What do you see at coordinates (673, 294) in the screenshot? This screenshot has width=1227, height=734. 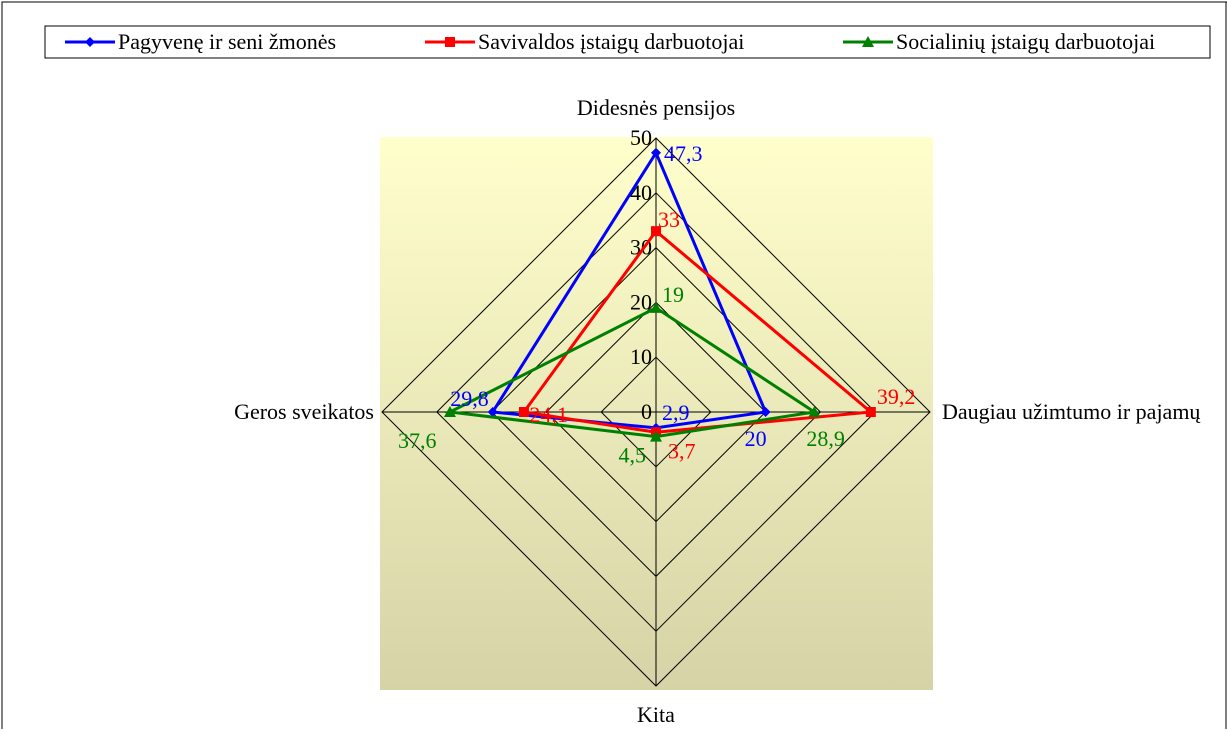 I see `data-label: 19` at bounding box center [673, 294].